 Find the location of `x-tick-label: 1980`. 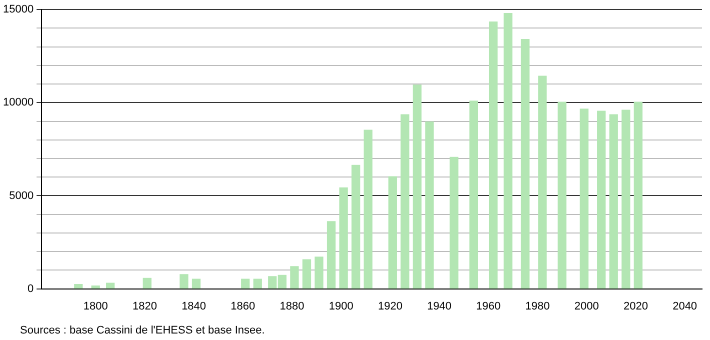

x-tick-label: 1980 is located at coordinates (537, 306).